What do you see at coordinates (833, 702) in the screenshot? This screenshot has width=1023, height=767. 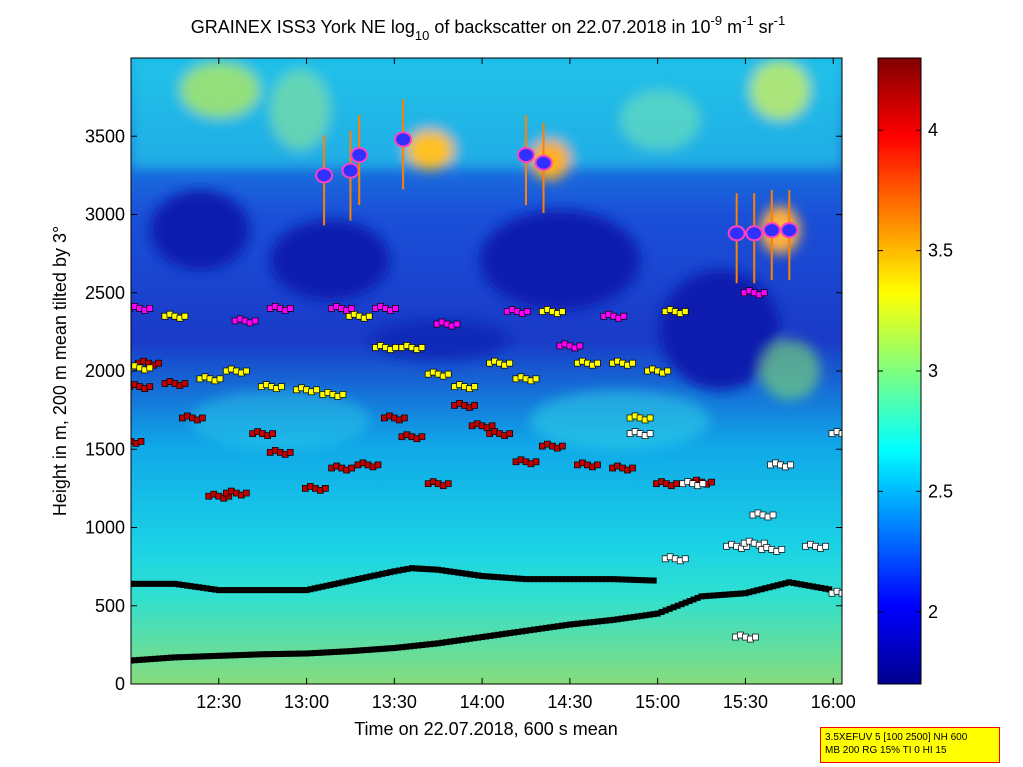 I see `x-tick-label: 16:00` at bounding box center [833, 702].